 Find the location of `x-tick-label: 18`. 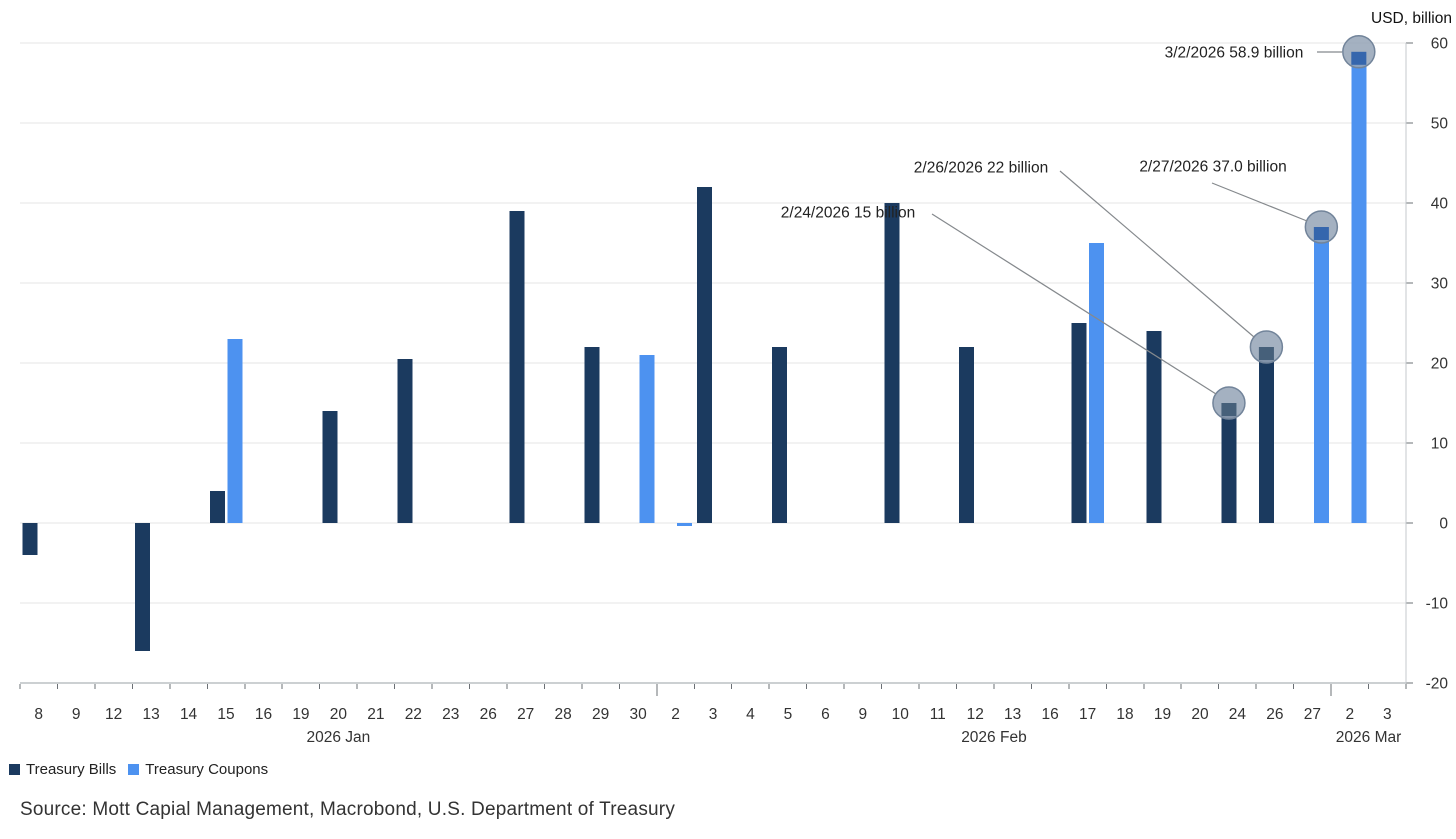

x-tick-label: 18 is located at coordinates (1124, 714).